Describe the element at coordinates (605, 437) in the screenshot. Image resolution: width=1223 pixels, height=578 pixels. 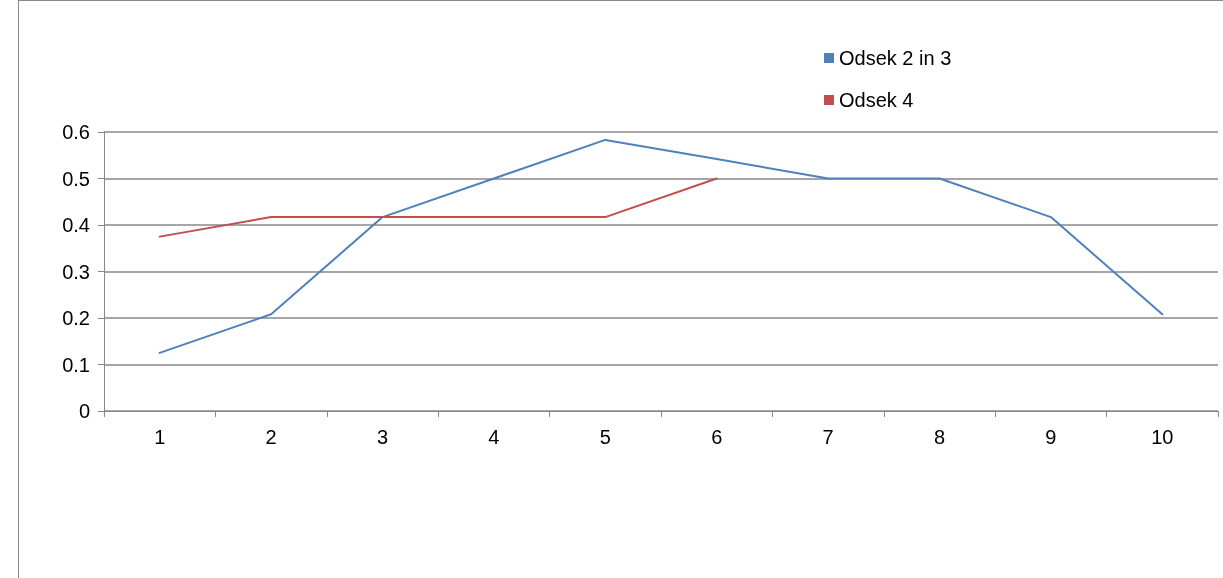
I see `x-tick-label: 5` at that location.